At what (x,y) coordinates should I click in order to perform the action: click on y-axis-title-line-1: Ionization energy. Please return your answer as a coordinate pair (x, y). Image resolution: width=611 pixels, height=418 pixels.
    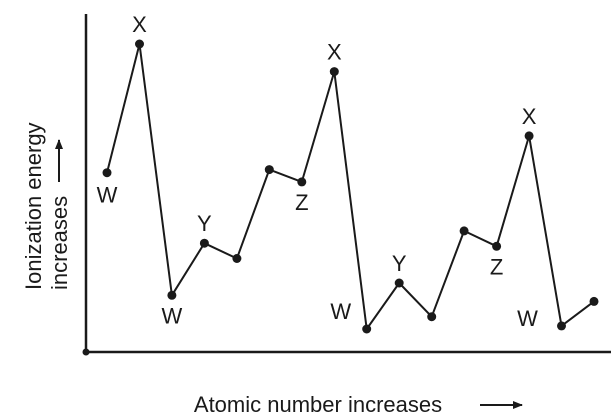
    Looking at the image, I should click on (33, 206).